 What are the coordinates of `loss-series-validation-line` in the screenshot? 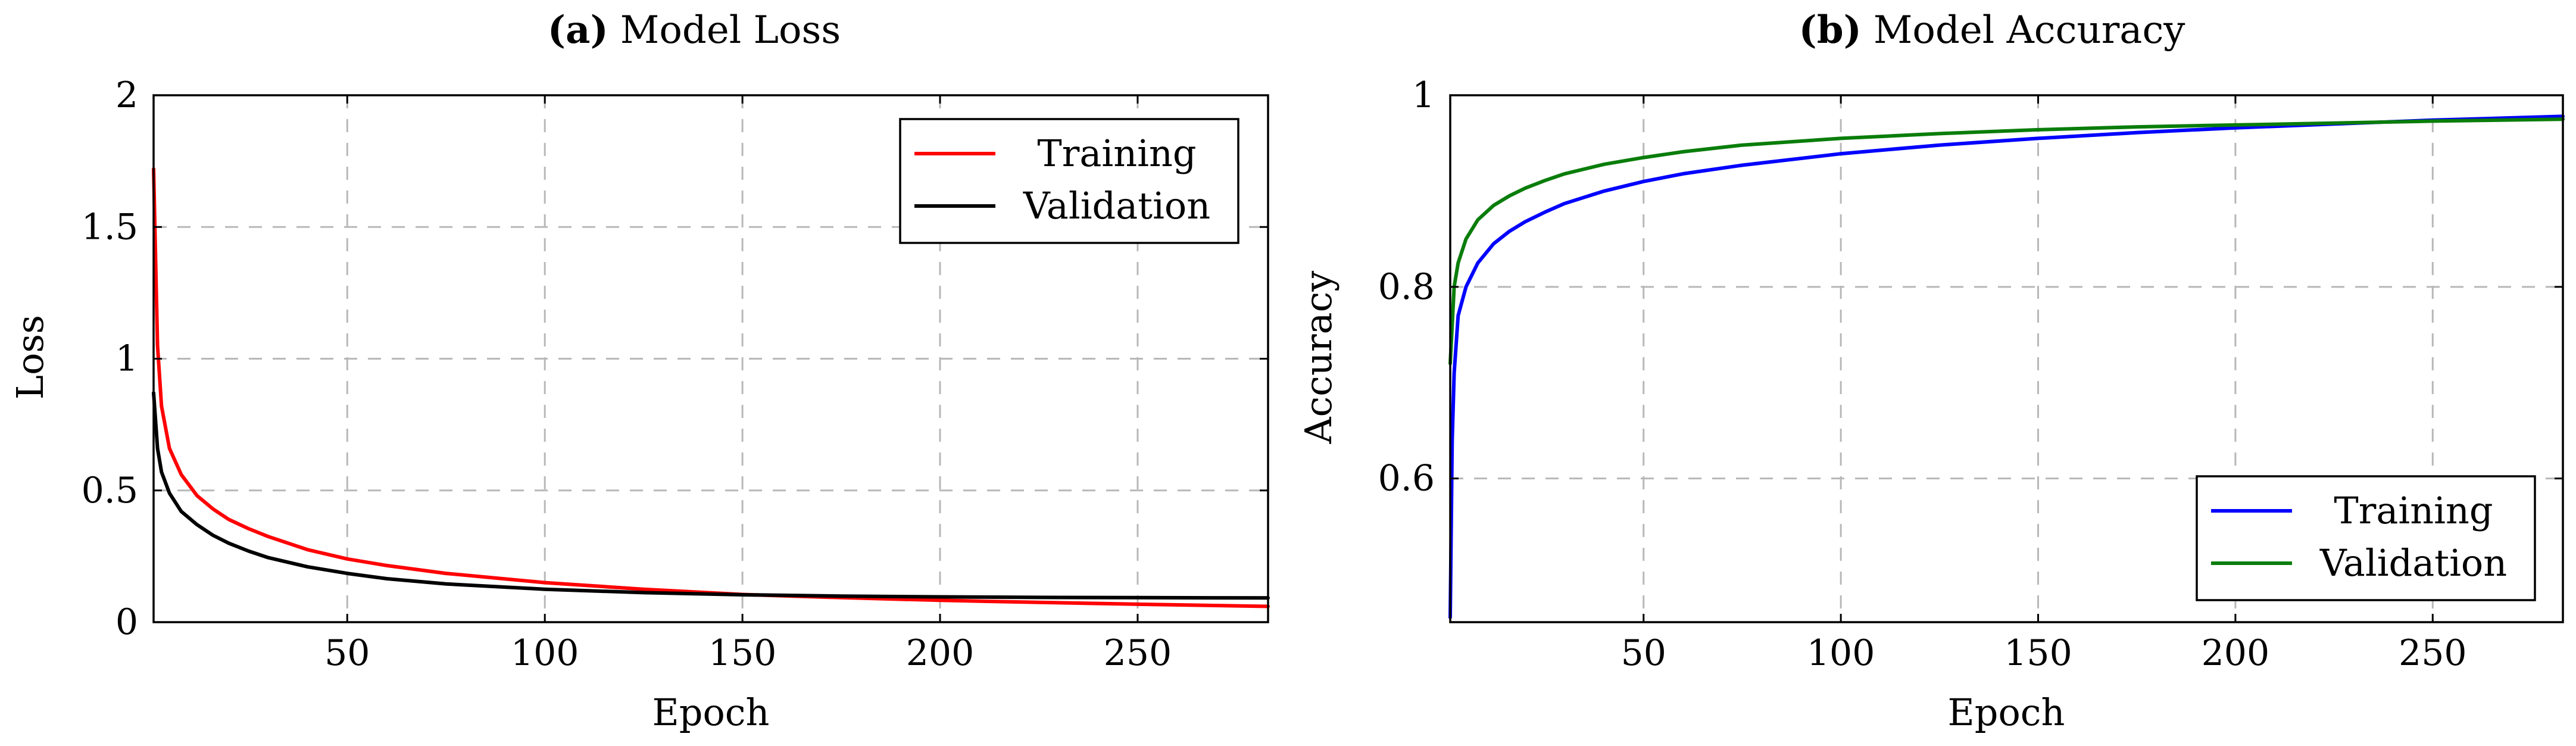 It's located at (711, 495).